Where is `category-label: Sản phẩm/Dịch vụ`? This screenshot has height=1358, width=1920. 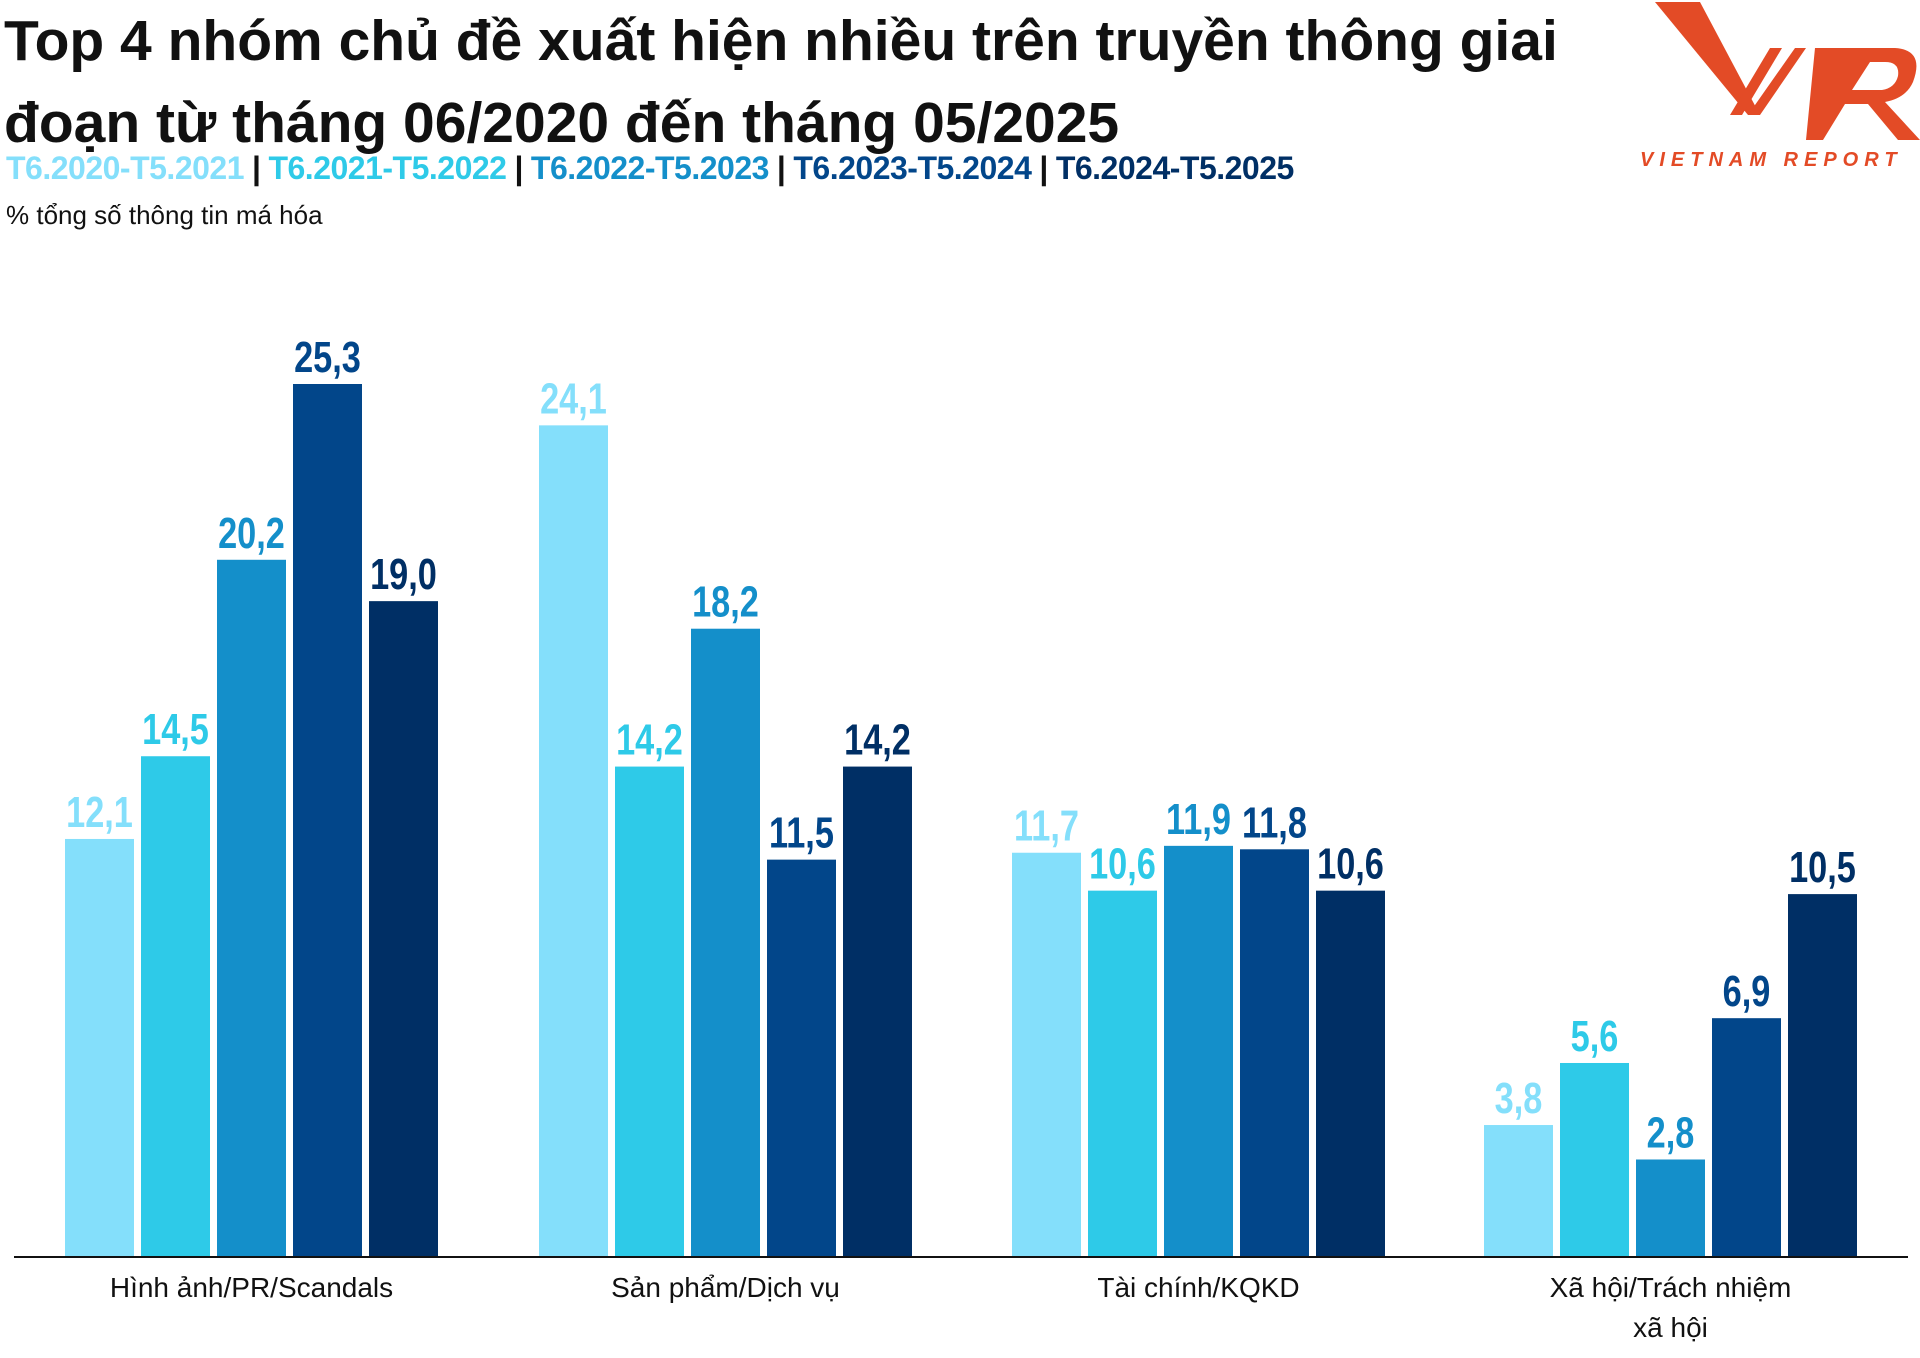 category-label: Sản phẩm/Dịch vụ is located at coordinates (725, 1287).